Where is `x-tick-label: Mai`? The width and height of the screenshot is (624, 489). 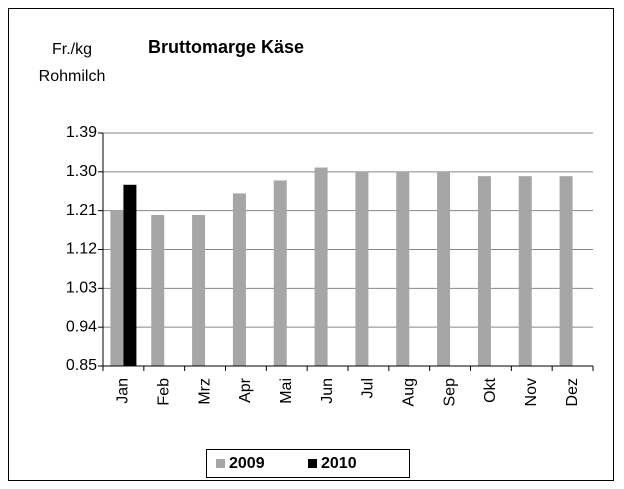
x-tick-label: Mai is located at coordinates (286, 391).